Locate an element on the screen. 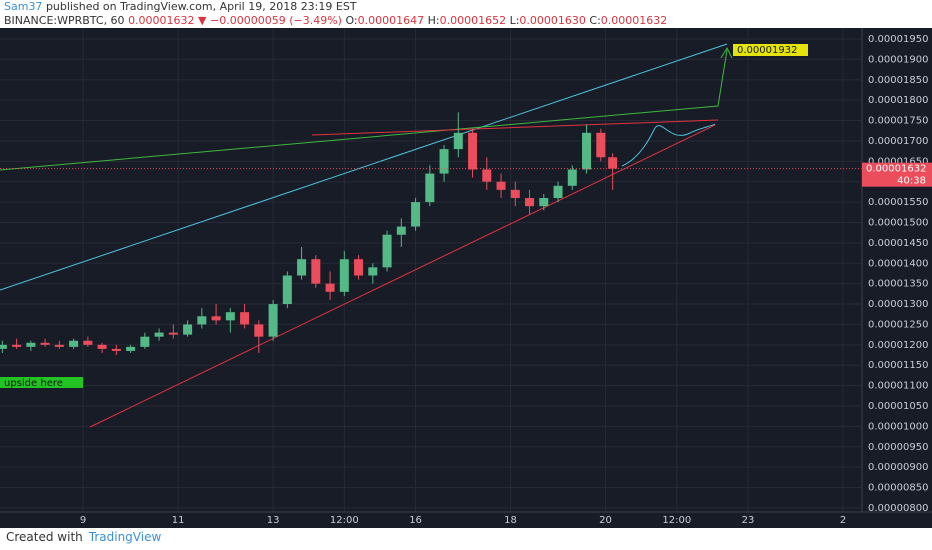 This screenshot has height=550, width=932. x-tick-label: 16 is located at coordinates (415, 520).